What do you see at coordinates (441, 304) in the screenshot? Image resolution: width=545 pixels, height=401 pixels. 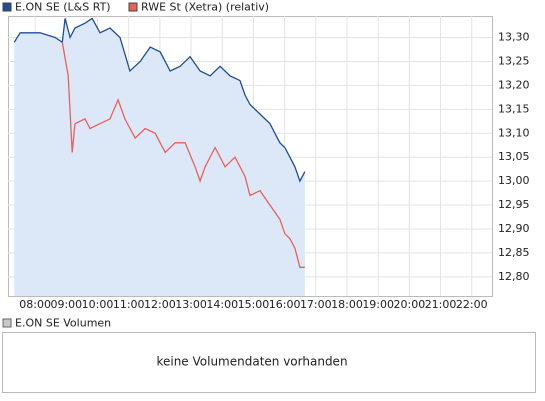 I see `x-tick-label: 21:00` at bounding box center [441, 304].